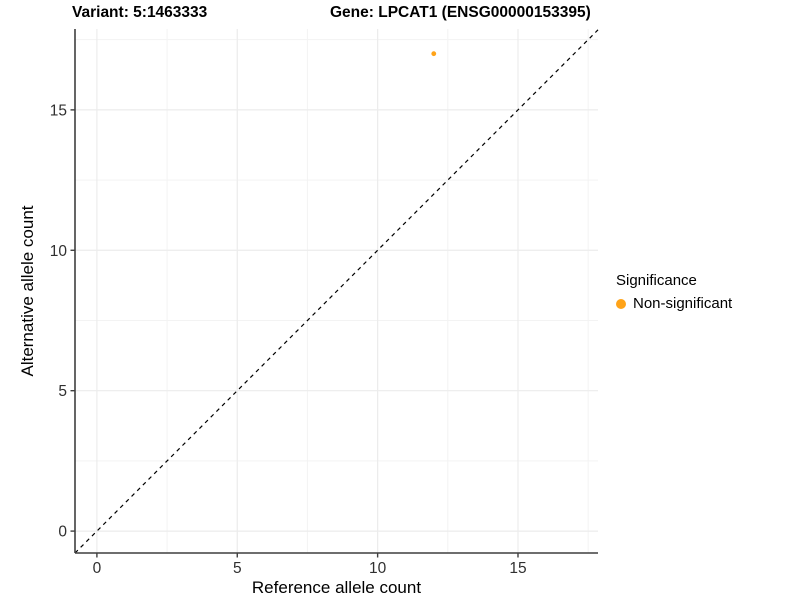 The width and height of the screenshot is (800, 600). What do you see at coordinates (517, 568) in the screenshot?
I see `x-tick-label: 15` at bounding box center [517, 568].